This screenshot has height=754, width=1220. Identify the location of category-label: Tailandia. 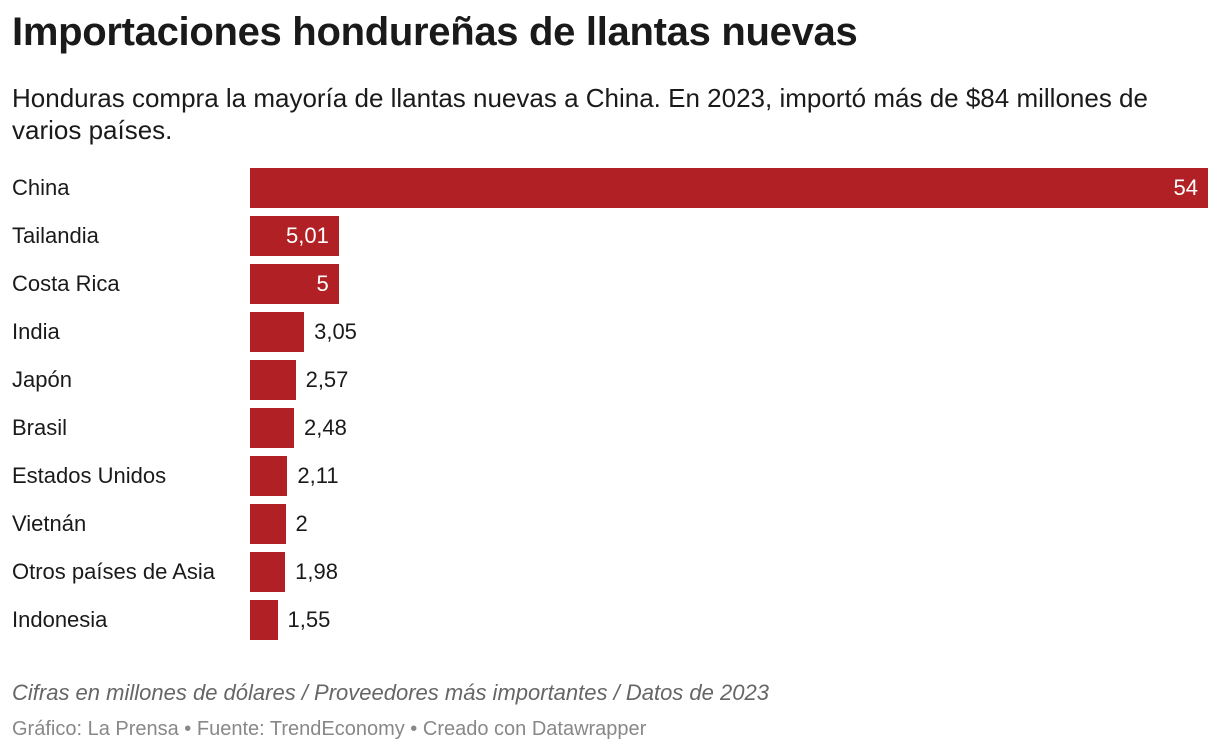
(55, 235).